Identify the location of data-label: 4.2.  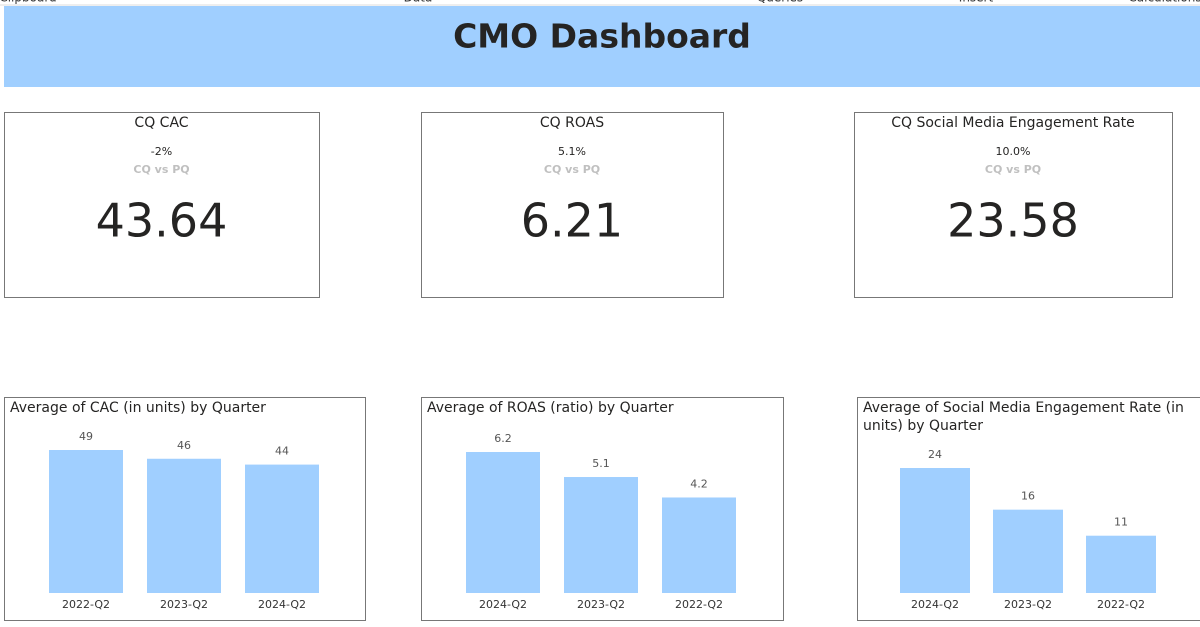
(699, 483).